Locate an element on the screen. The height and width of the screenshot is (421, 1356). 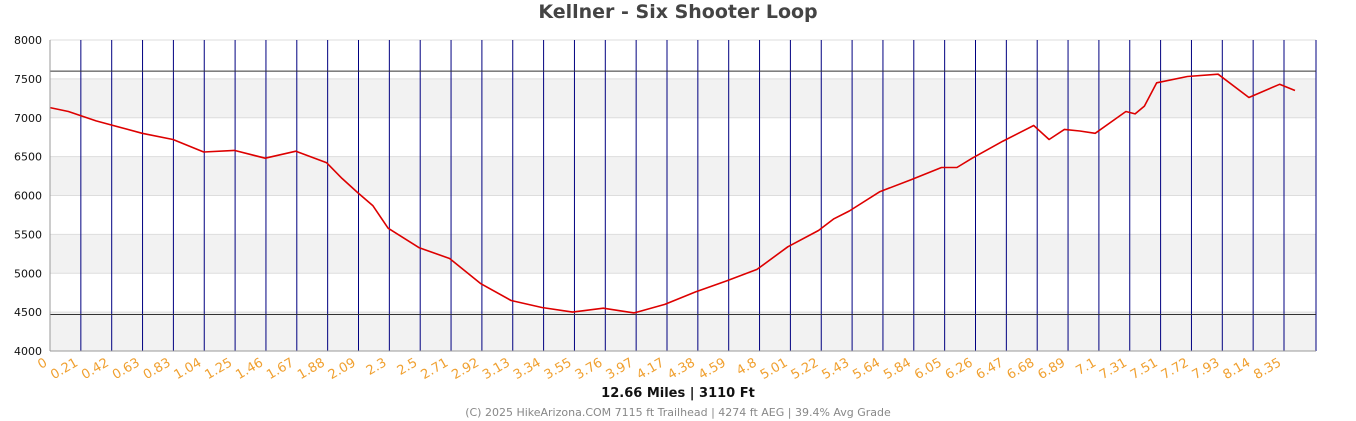
x-tick-label: 5.84 is located at coordinates (897, 368).